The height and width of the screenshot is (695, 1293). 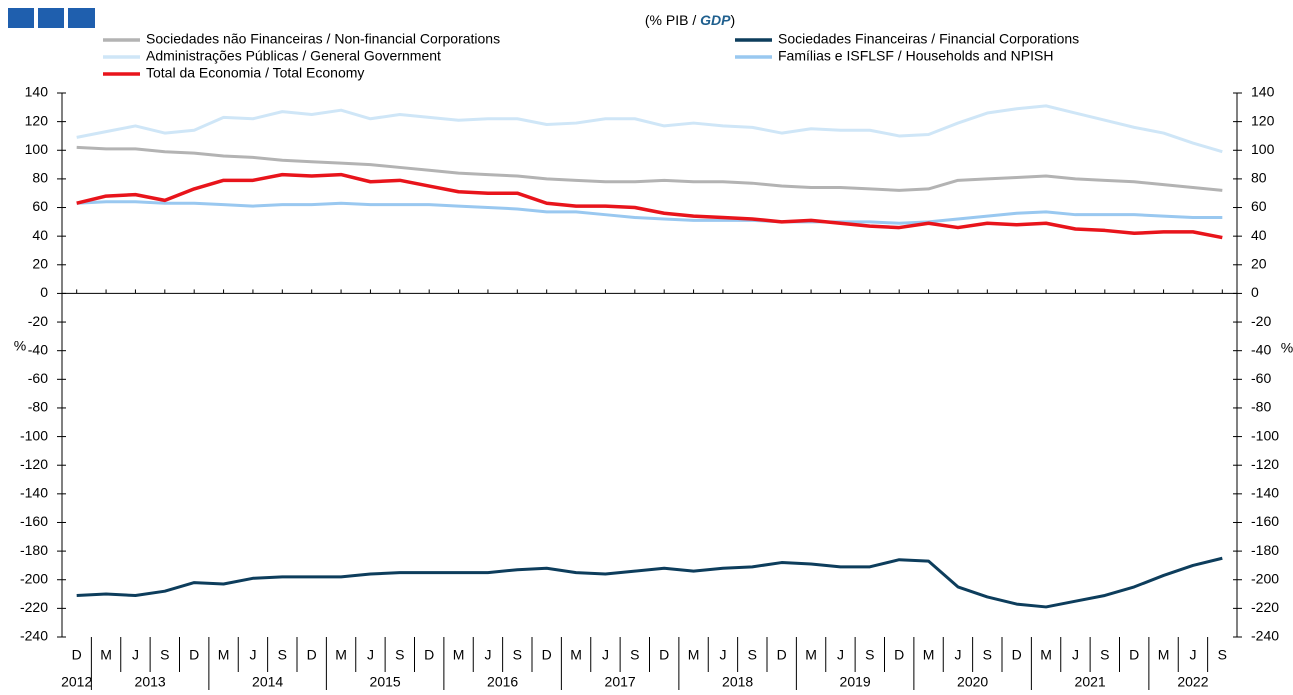 What do you see at coordinates (34, 435) in the screenshot?
I see `y-tick-label: -100` at bounding box center [34, 435].